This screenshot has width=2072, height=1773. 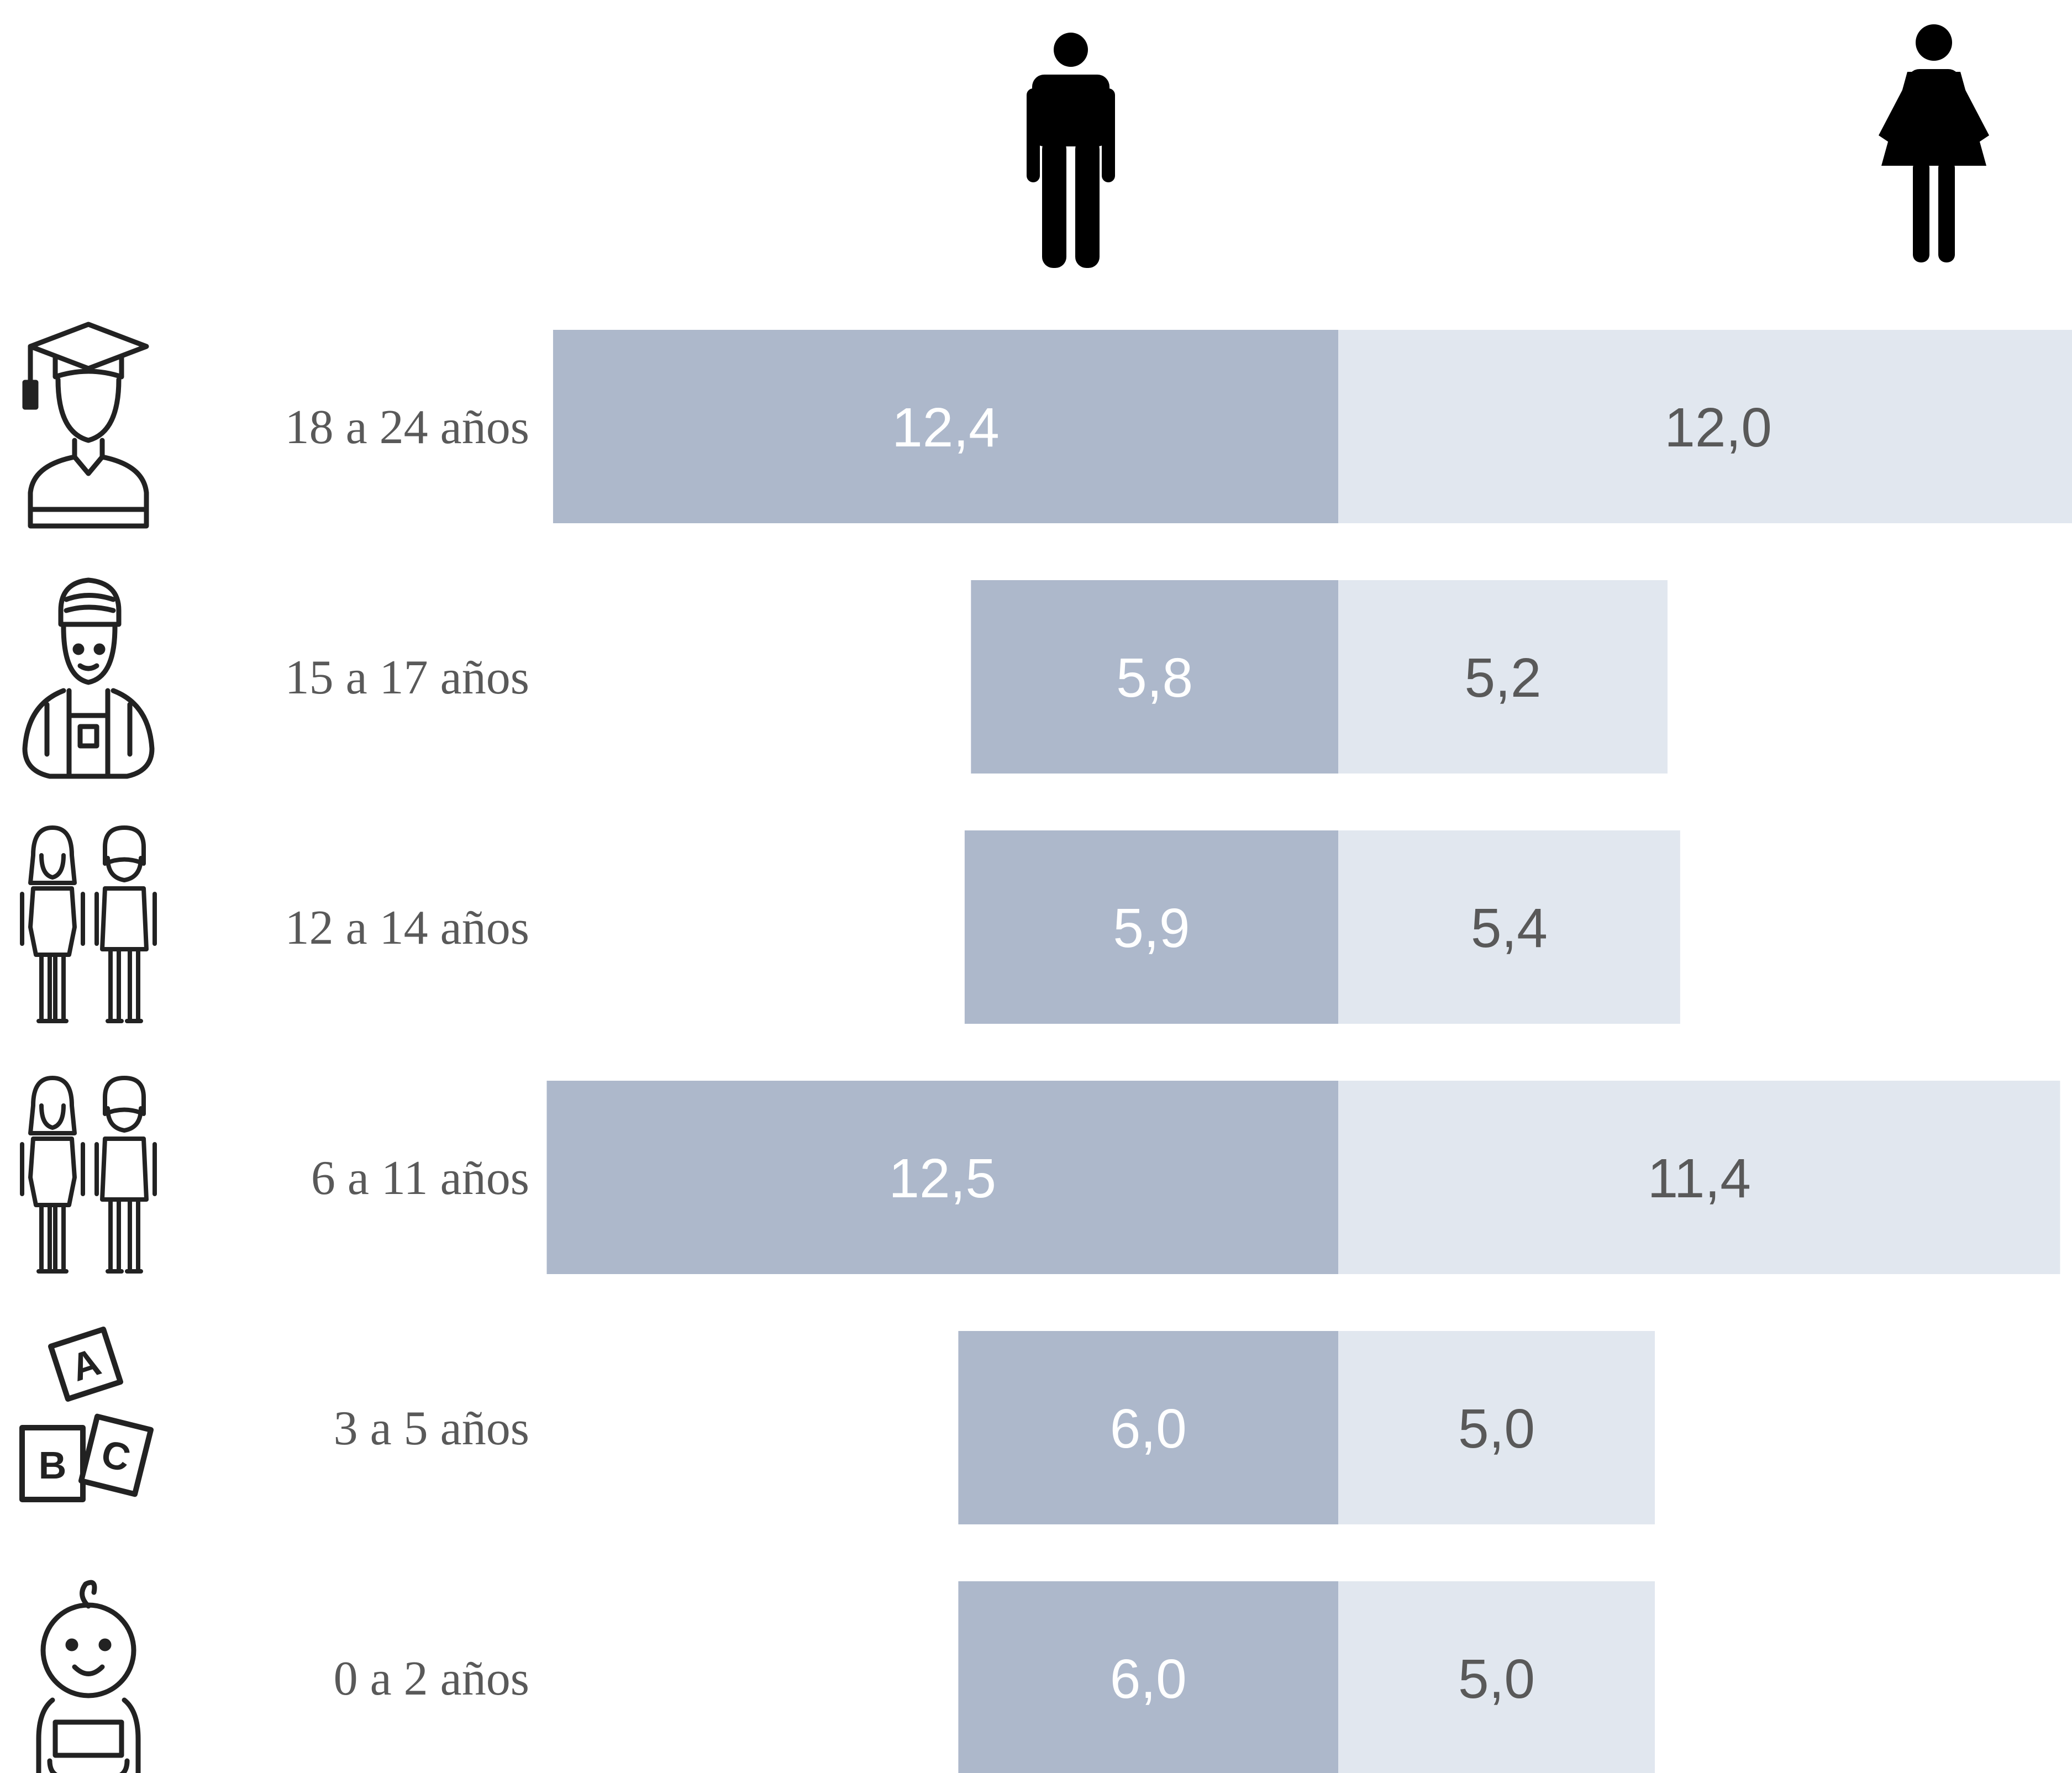 I want to click on abc-blocks-icon, so click(x=86, y=1415).